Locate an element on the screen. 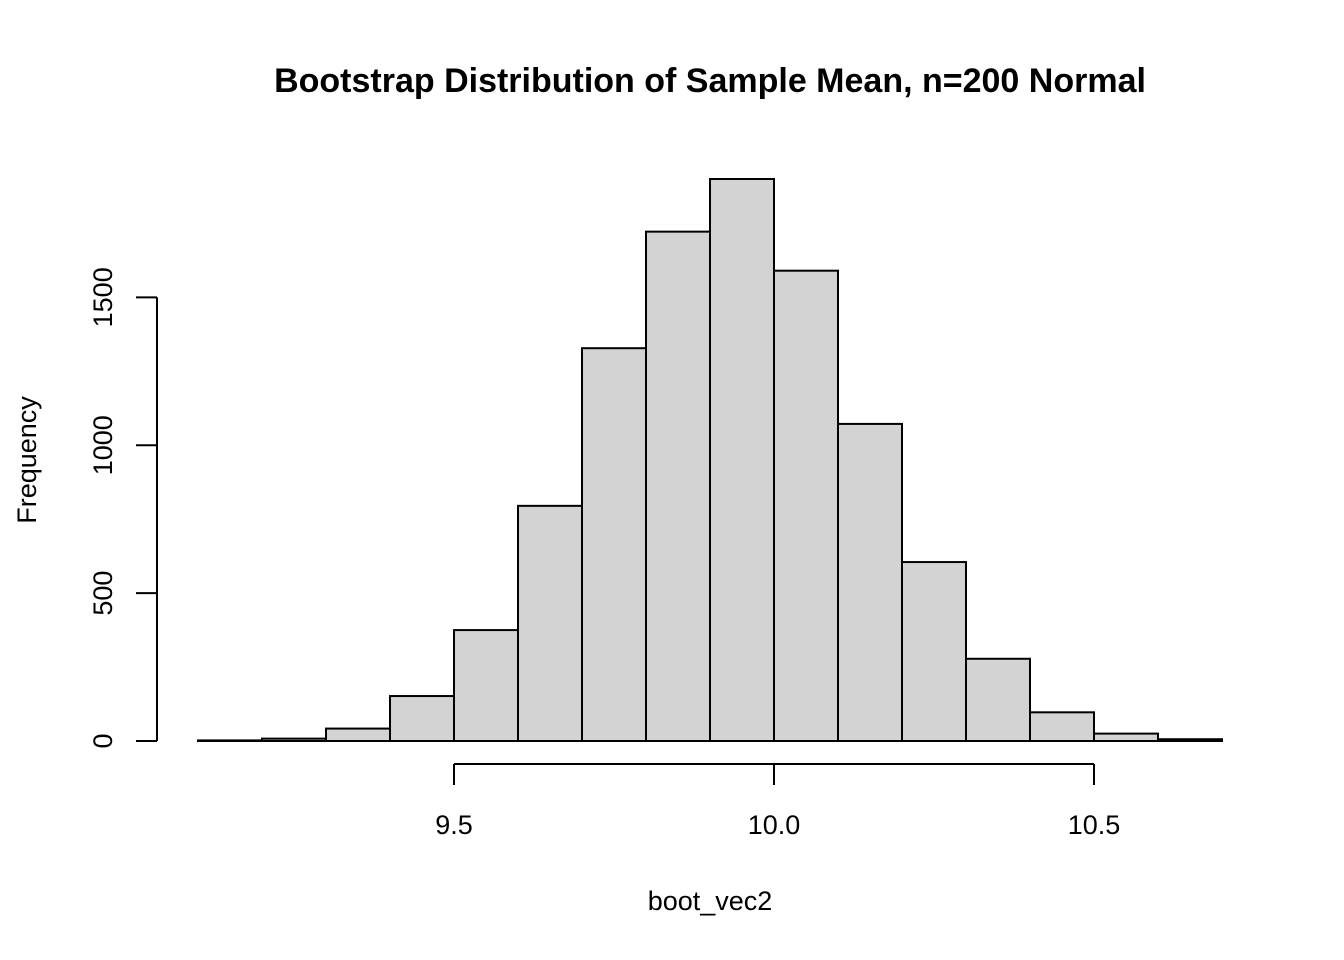  y-axis-label: Frequency is located at coordinates (27, 460).